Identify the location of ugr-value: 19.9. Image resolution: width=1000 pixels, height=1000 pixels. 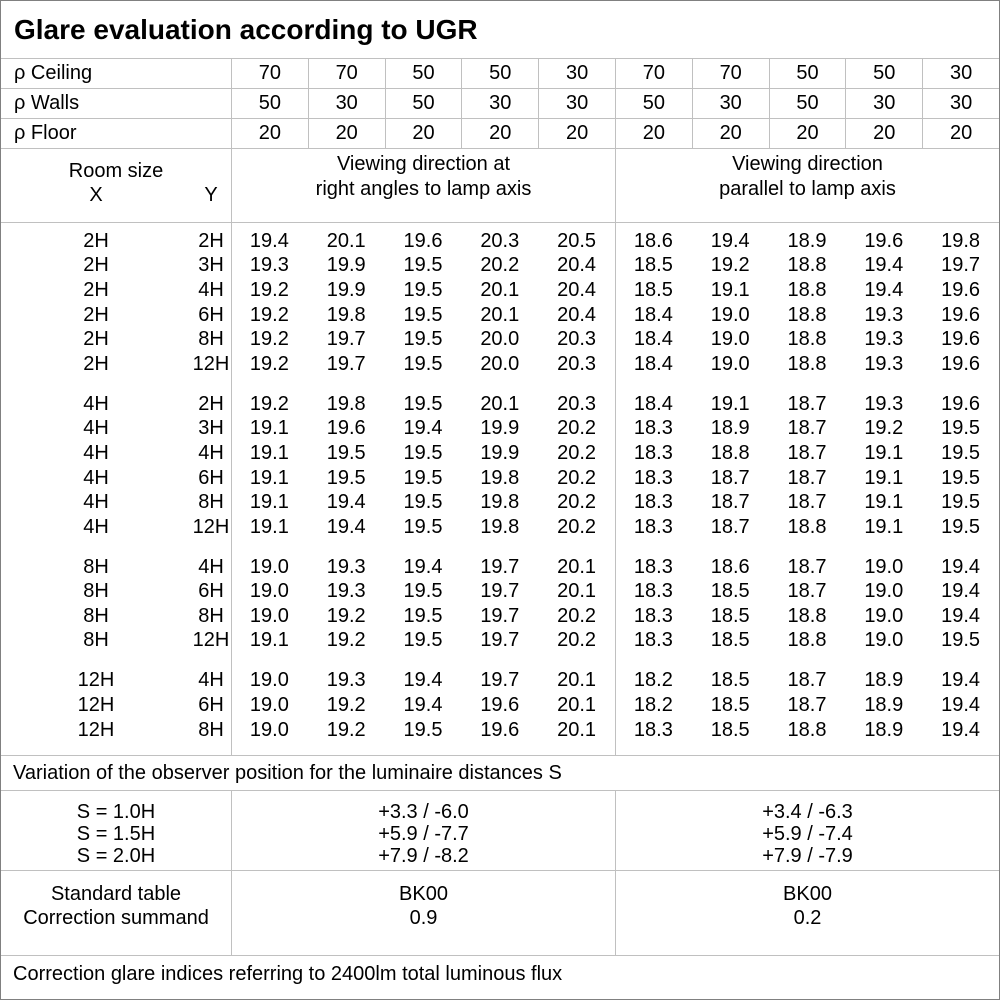
(500, 452).